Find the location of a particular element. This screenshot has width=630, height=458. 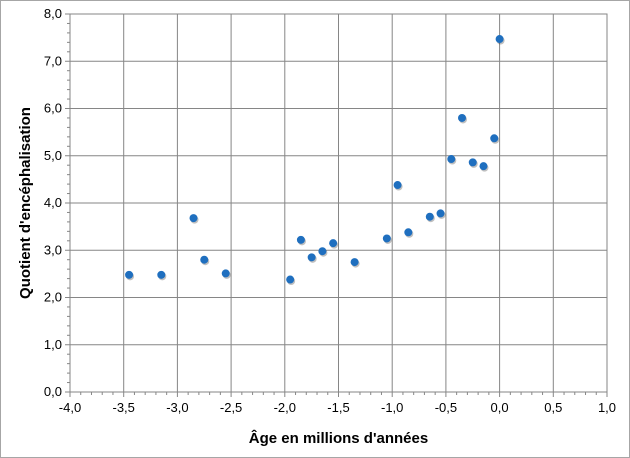

y-tick-label: 5,0 is located at coordinates (53, 155).